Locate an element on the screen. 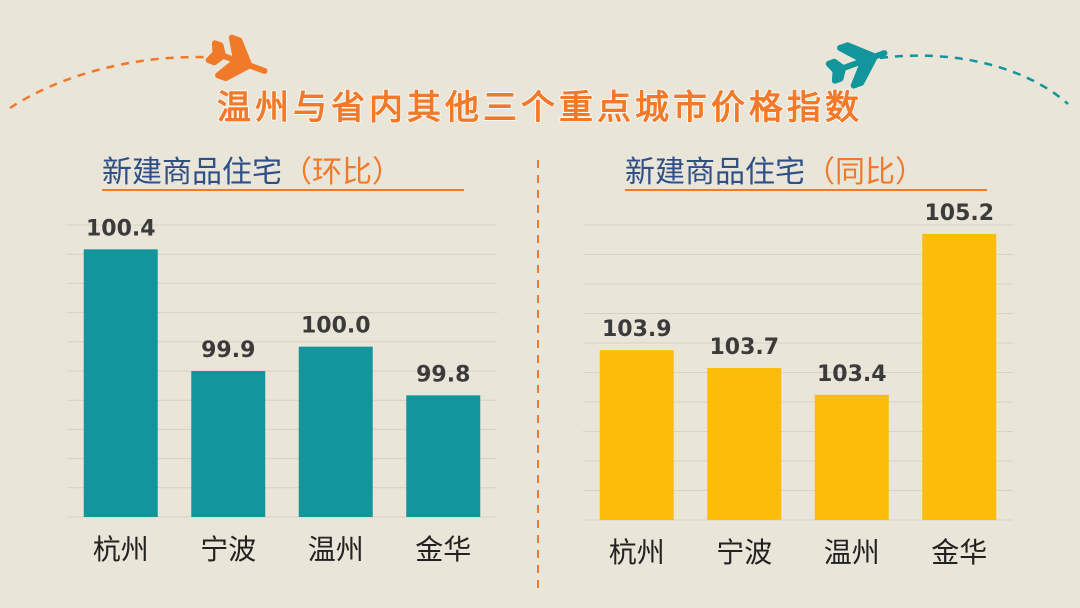 The image size is (1080, 608). chart-title: 温州与省内其他三个重点城市价格指数 is located at coordinates (540, 108).